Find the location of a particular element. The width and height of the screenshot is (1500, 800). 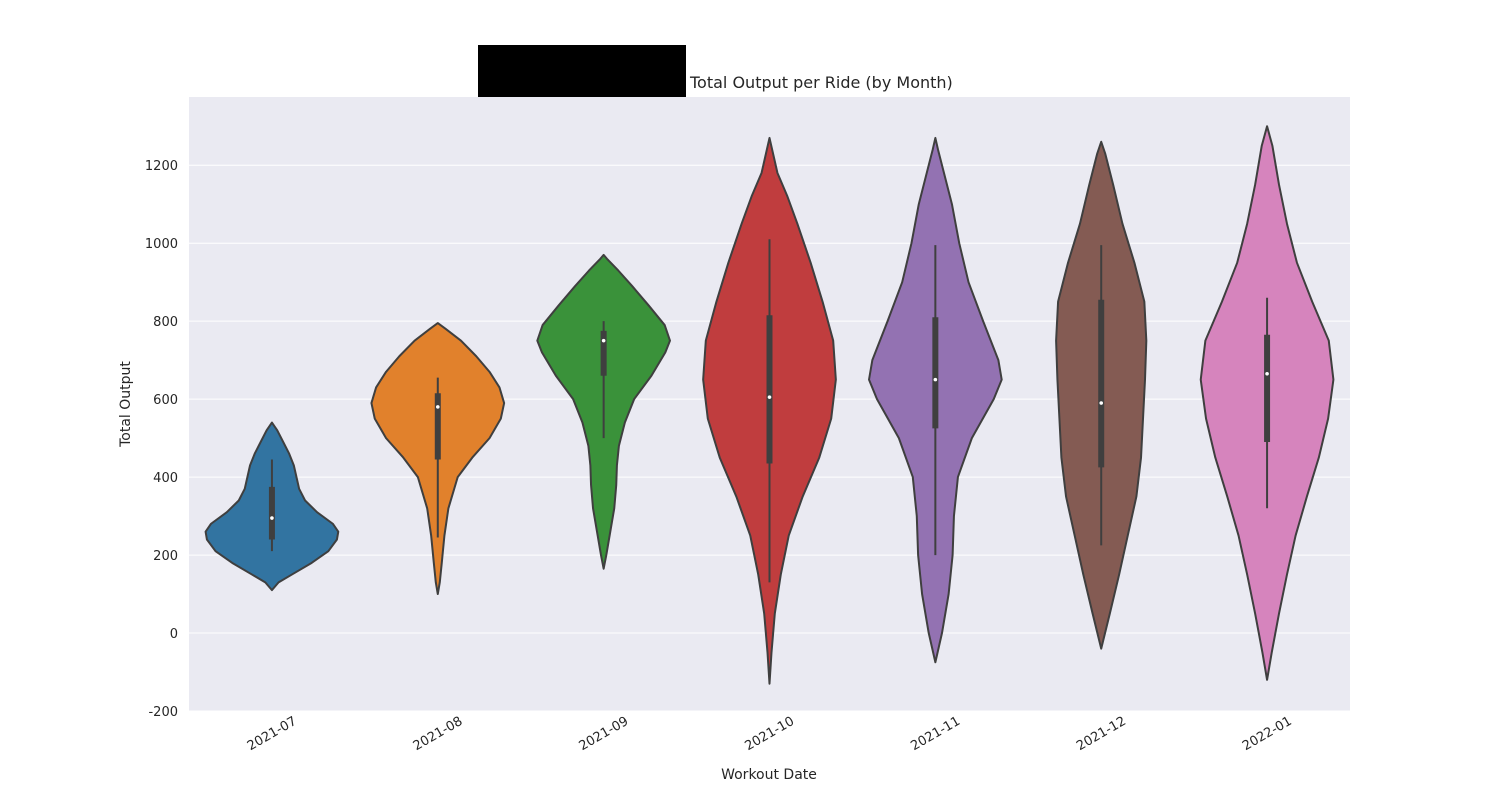

y-axis-label: Total Output is located at coordinates (126, 404).